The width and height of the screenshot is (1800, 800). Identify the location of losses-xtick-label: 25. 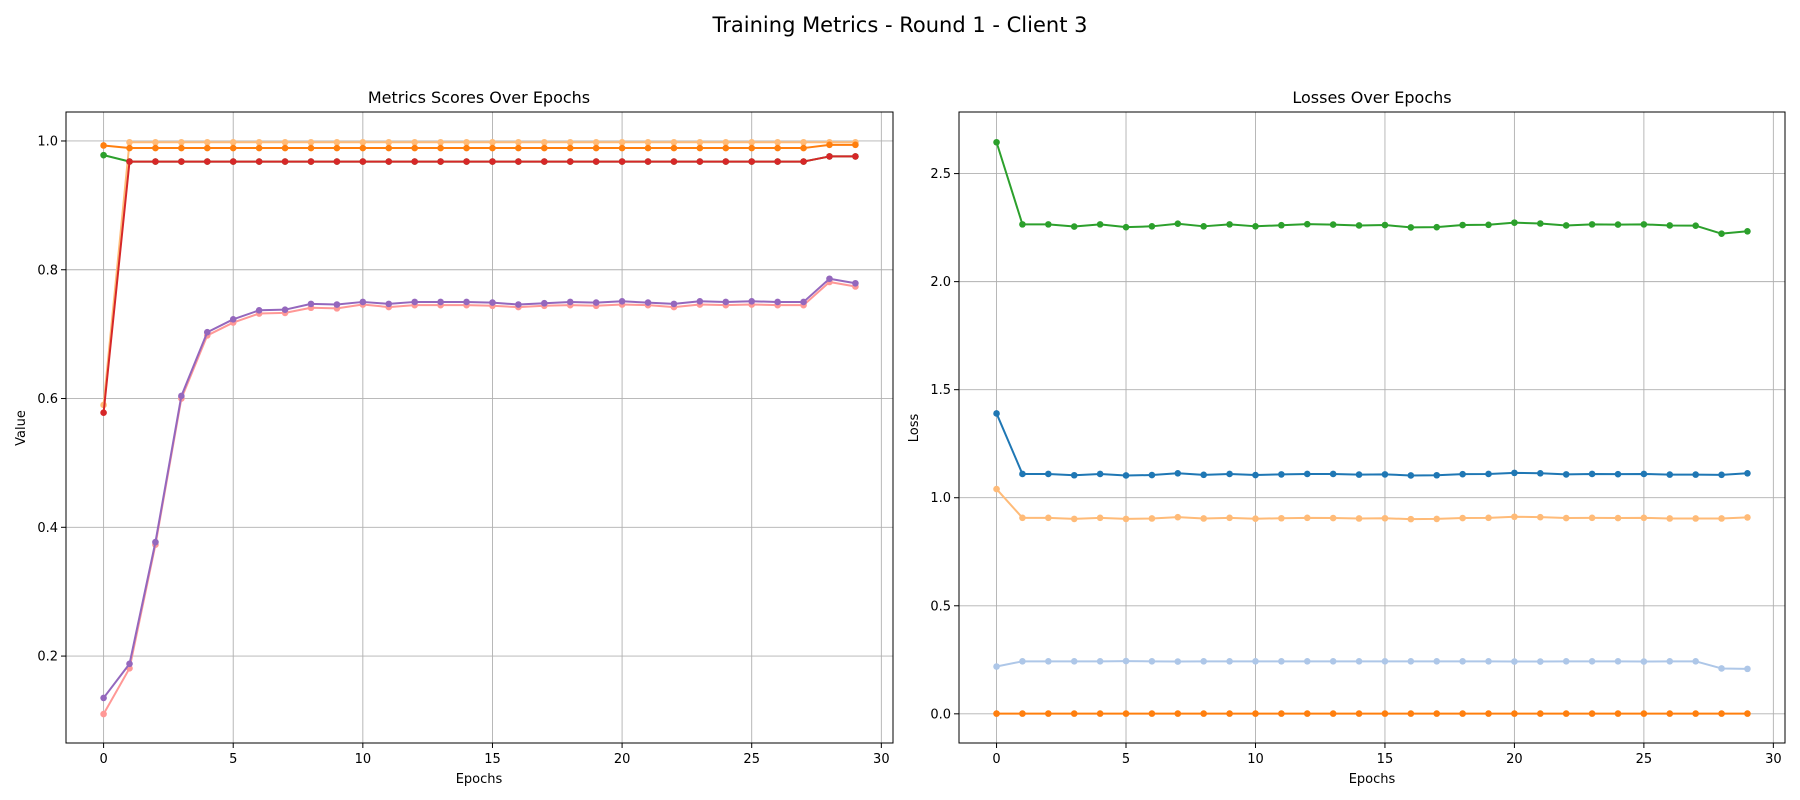
(1644, 759).